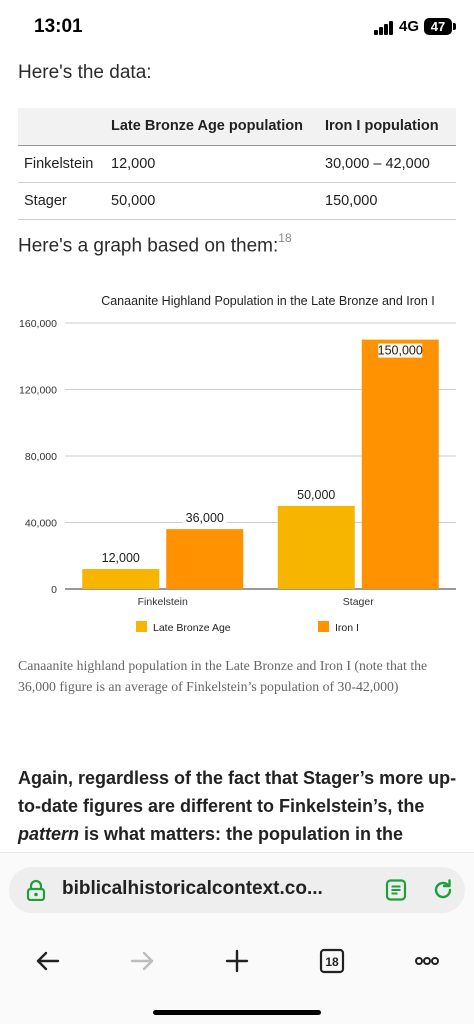  Describe the element at coordinates (387, 127) in the screenshot. I see `table-header-cell: Iron I population` at that location.